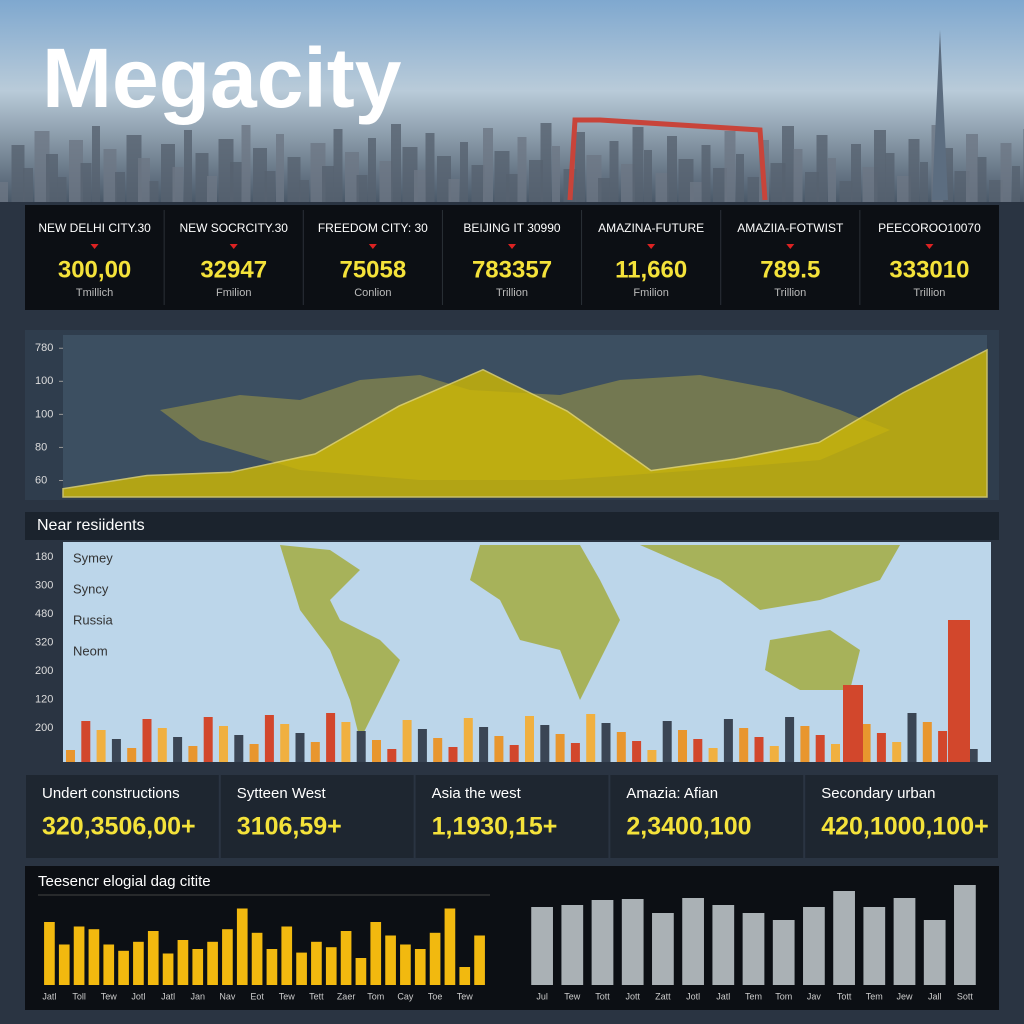  I want to click on stat-label: Asia the west, so click(477, 793).